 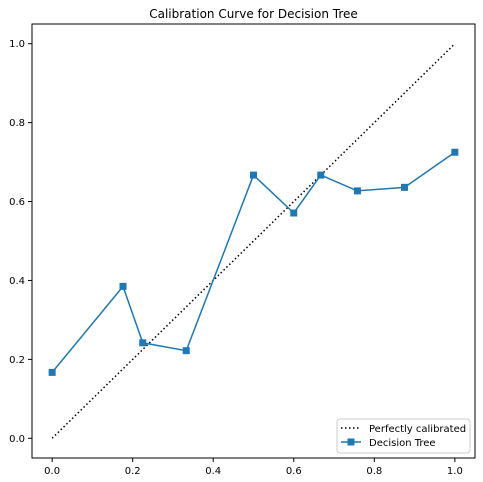 What do you see at coordinates (253, 14) in the screenshot?
I see `chart-title: Calibration Curve for Decision Tree` at bounding box center [253, 14].